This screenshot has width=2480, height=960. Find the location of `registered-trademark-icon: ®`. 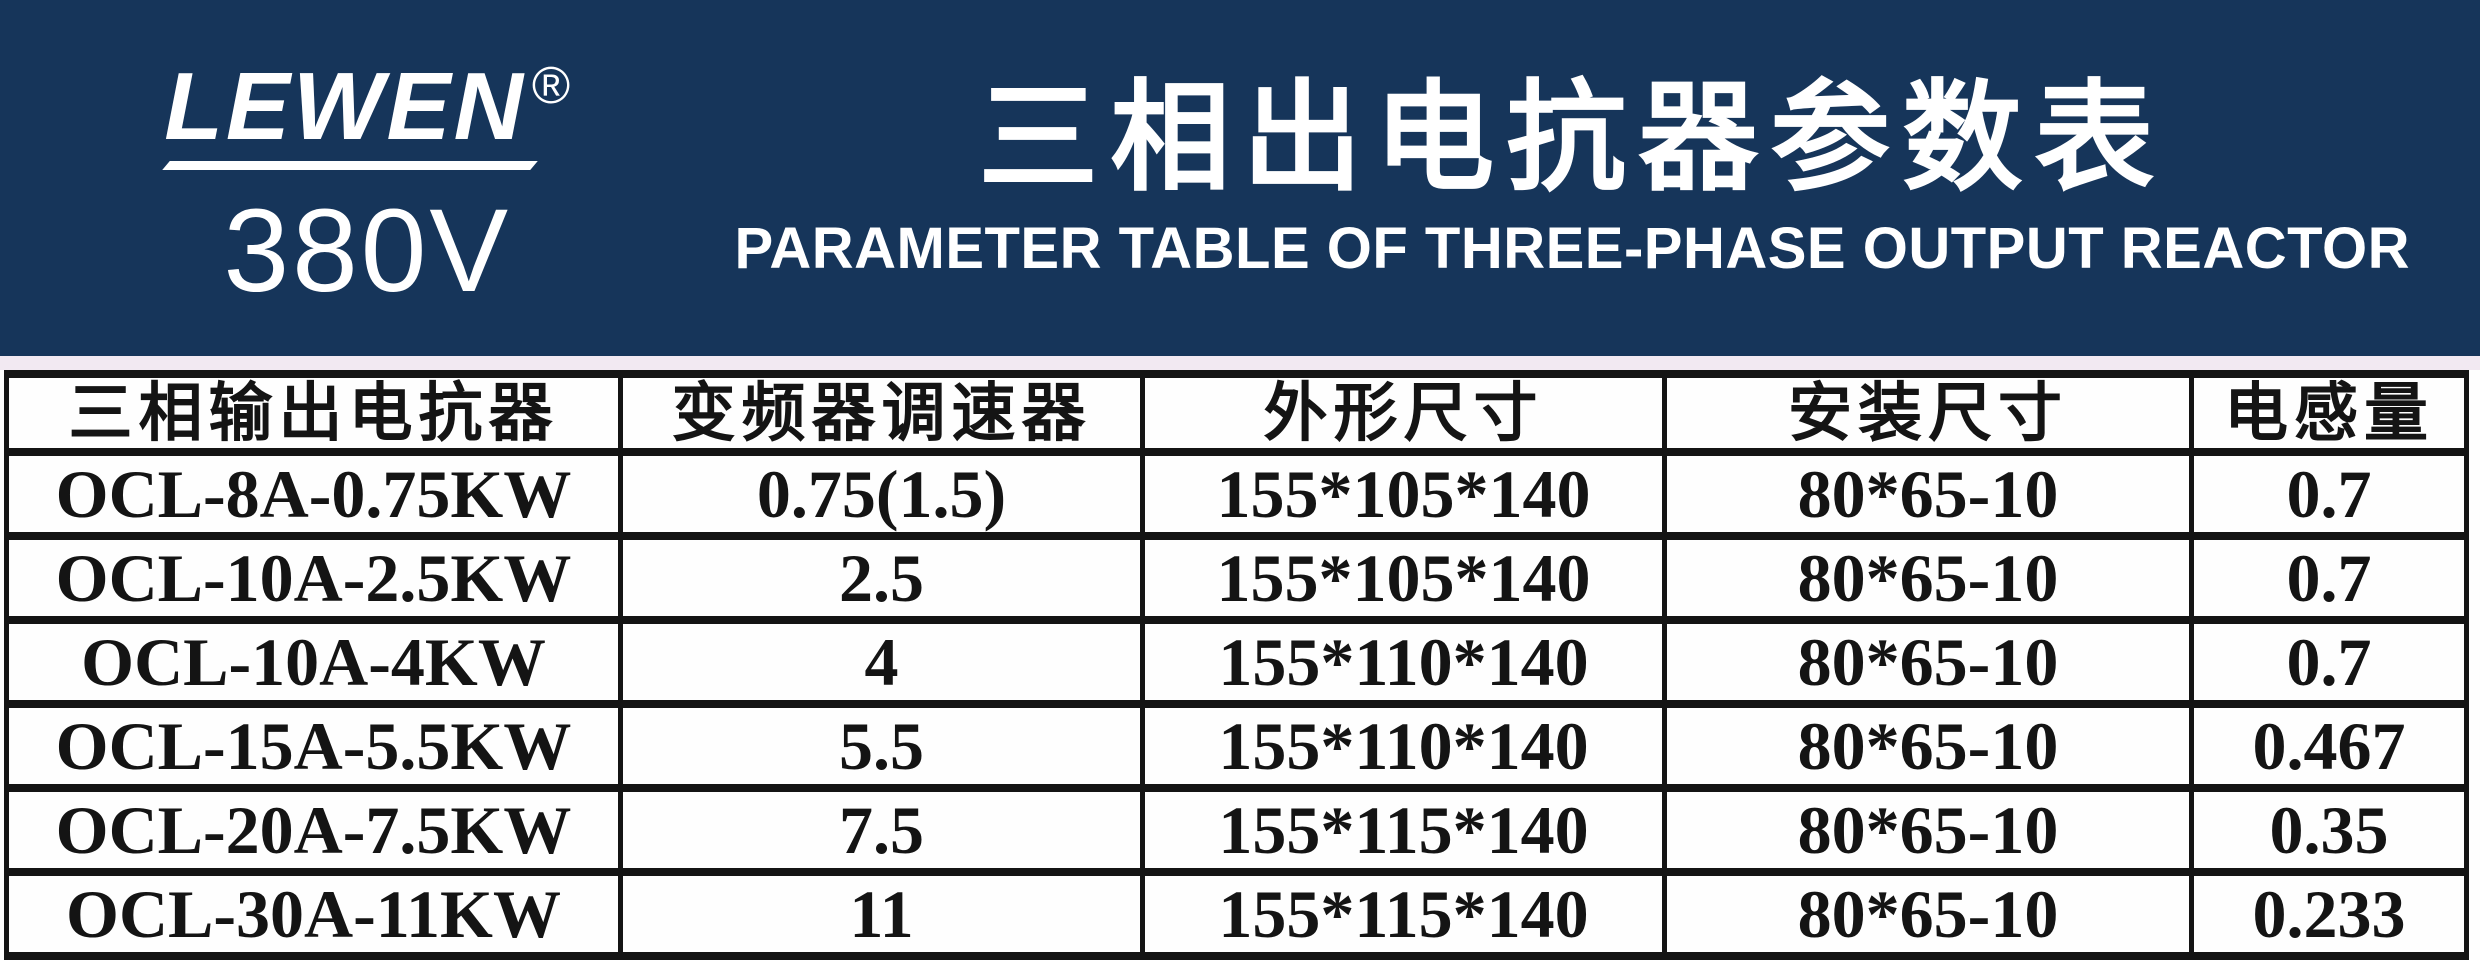

registered-trademark-icon: ® is located at coordinates (551, 86).